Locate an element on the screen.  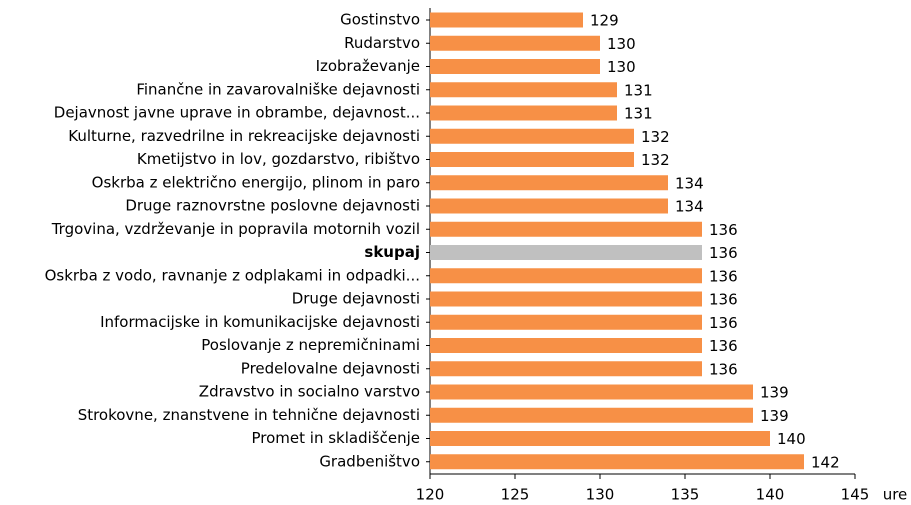
y-tick-label: Gostinstvo is located at coordinates (380, 20).